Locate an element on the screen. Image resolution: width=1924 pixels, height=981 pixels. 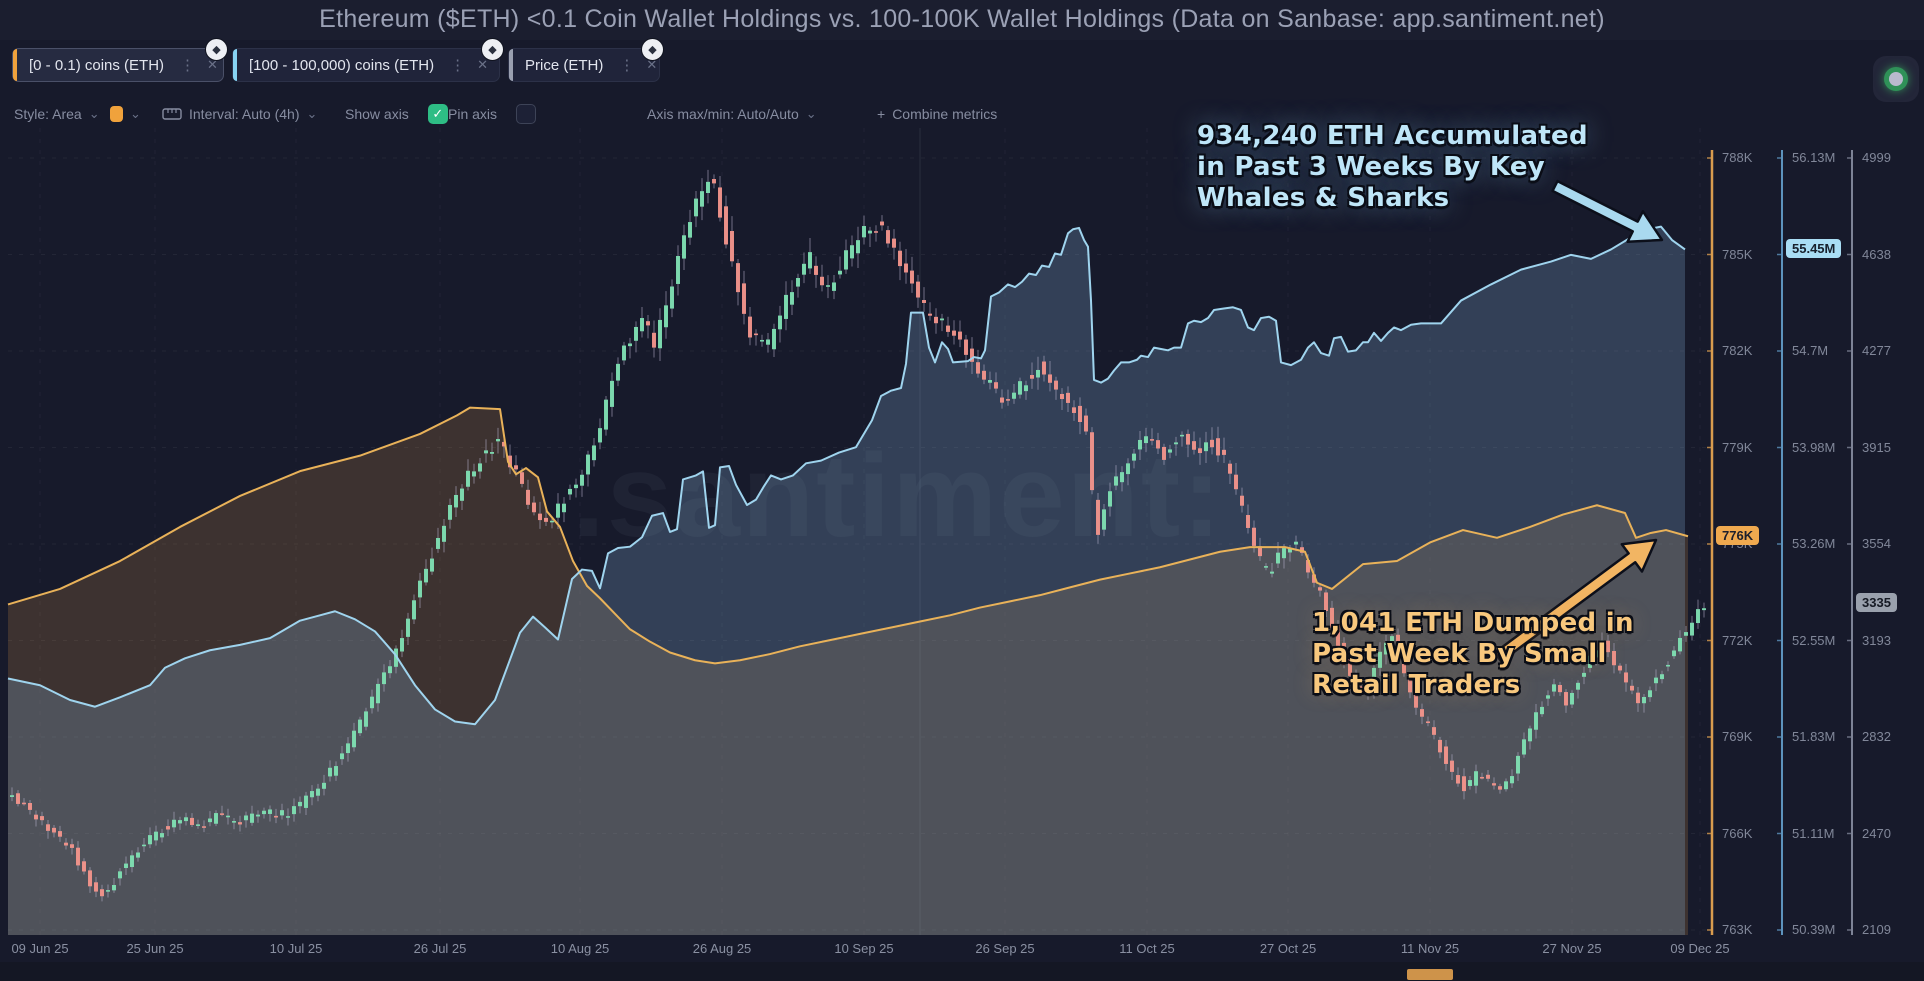
style-dropdown: Style: Area ⌄ is located at coordinates (57, 114).